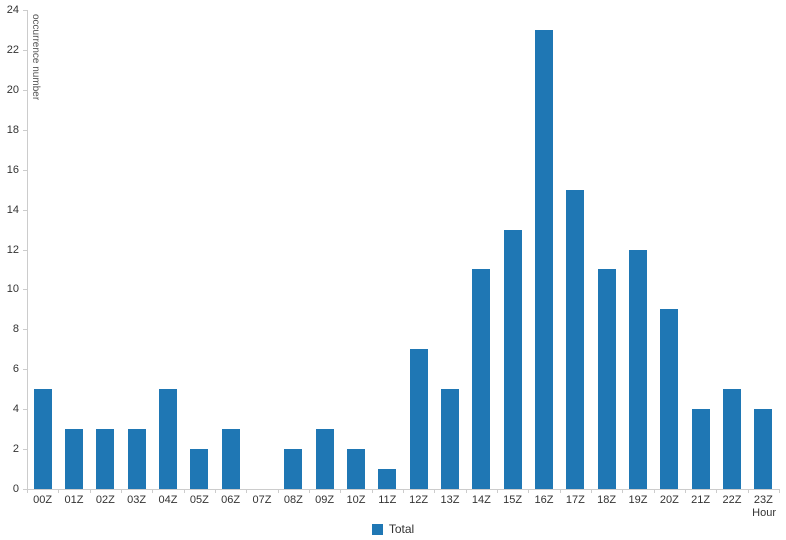 The height and width of the screenshot is (540, 786). What do you see at coordinates (12, 169) in the screenshot?
I see `y-tick-label: 16` at bounding box center [12, 169].